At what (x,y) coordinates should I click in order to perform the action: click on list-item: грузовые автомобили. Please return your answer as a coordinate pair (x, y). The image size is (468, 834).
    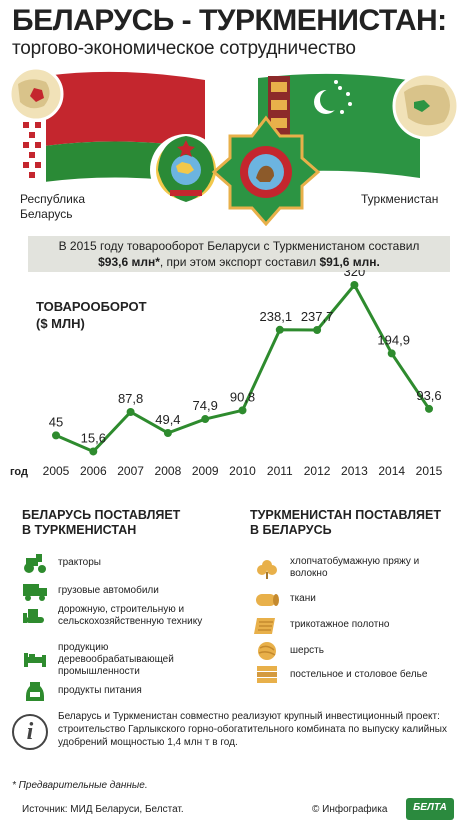
    Looking at the image, I should click on (122, 591).